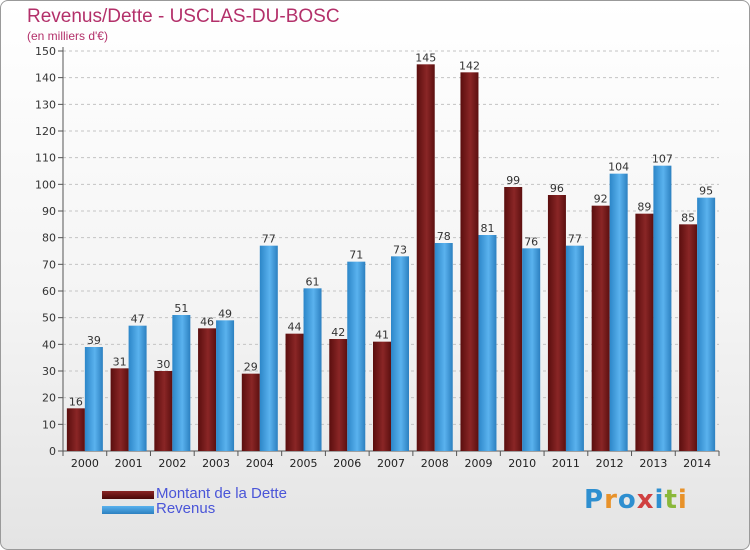 The image size is (750, 550). Describe the element at coordinates (216, 463) in the screenshot. I see `x-tick-label: 2003` at that location.